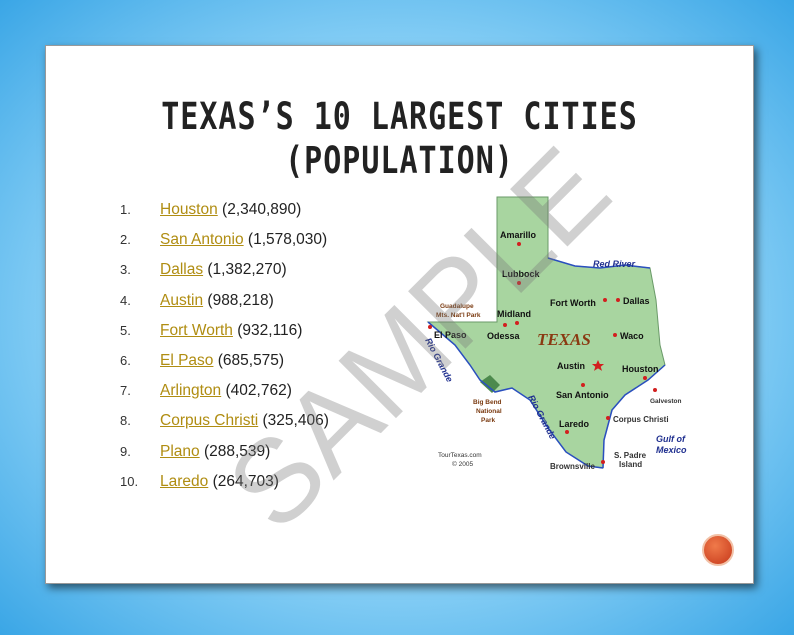  Describe the element at coordinates (718, 550) in the screenshot. I see `nav-button` at that location.